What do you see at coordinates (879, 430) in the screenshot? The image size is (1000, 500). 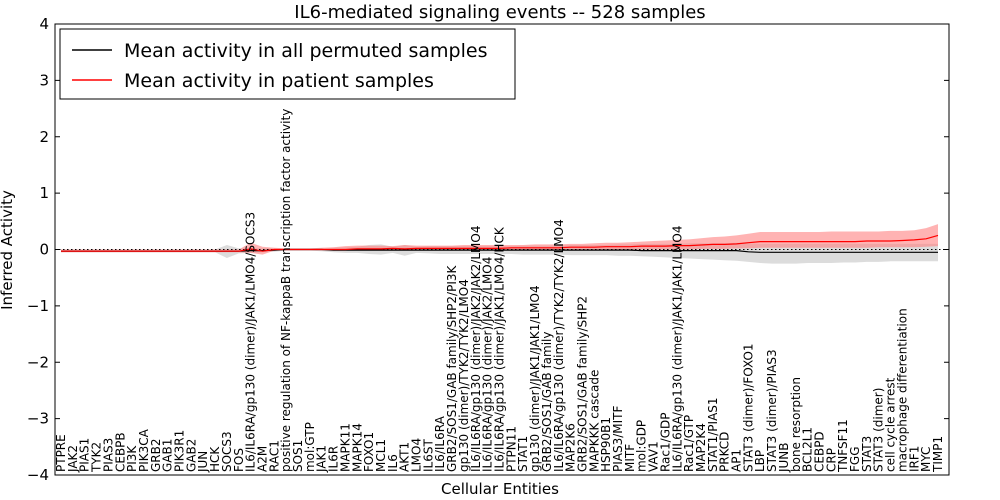 I see `entity-label: STAT3 (dimer)` at bounding box center [879, 430].